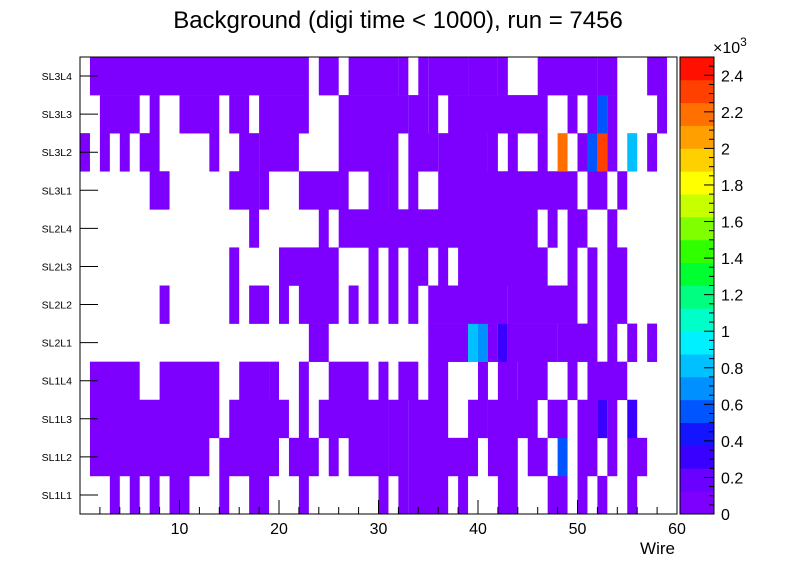 This screenshot has width=796, height=572. I want to click on x-tick-label: 20, so click(279, 529).